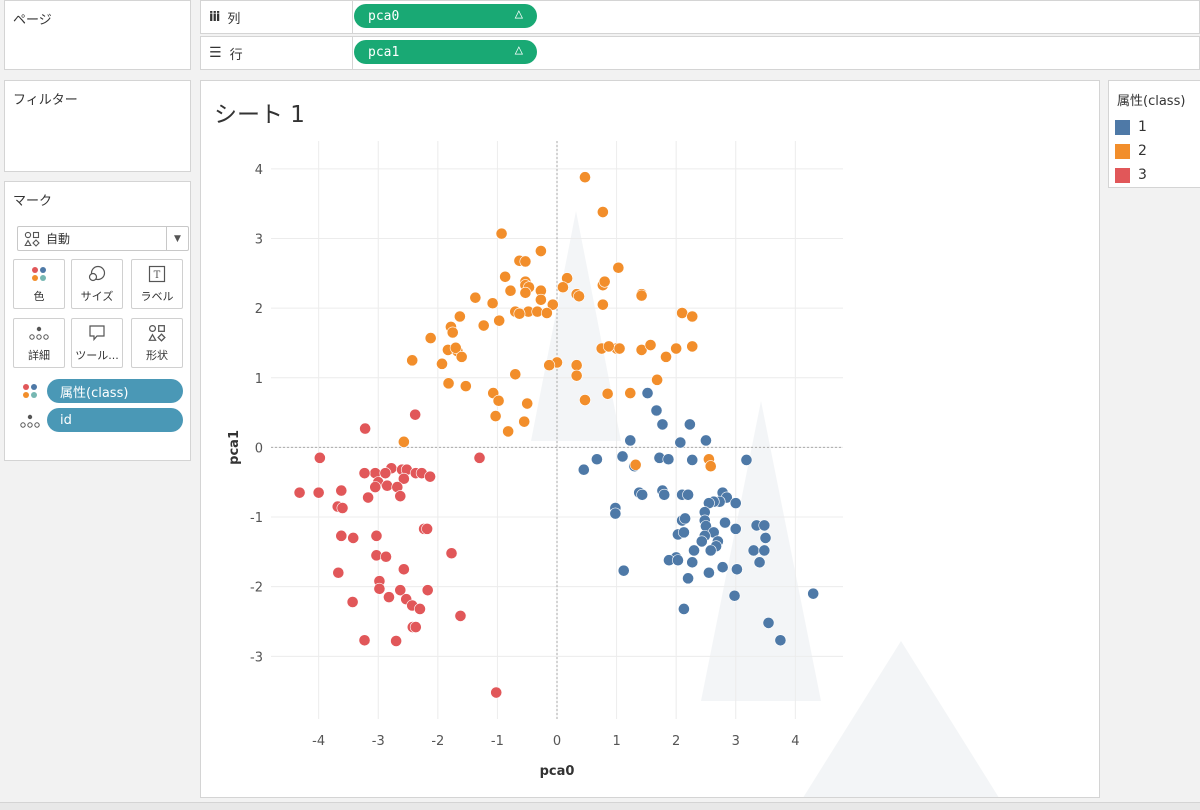  What do you see at coordinates (700, 17) in the screenshot?
I see `columns-shelf: iii 列 pca0 △` at bounding box center [700, 17].